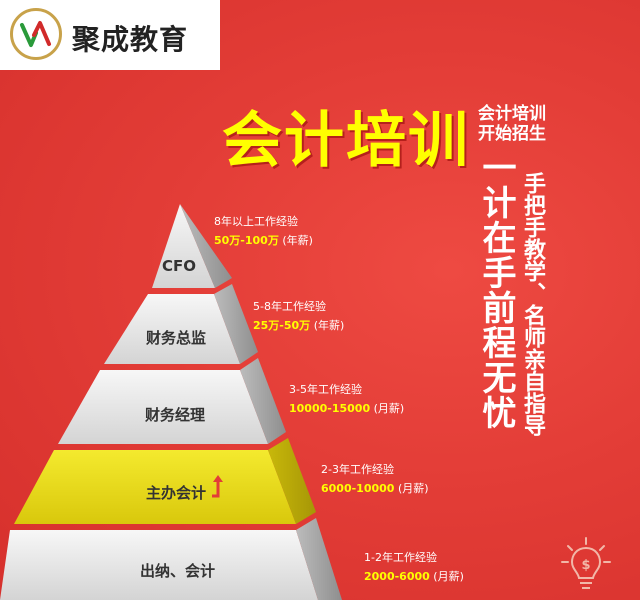 The height and width of the screenshot is (600, 640). What do you see at coordinates (358, 488) in the screenshot?
I see `salary-chief-accountant: 6000-10000` at bounding box center [358, 488].